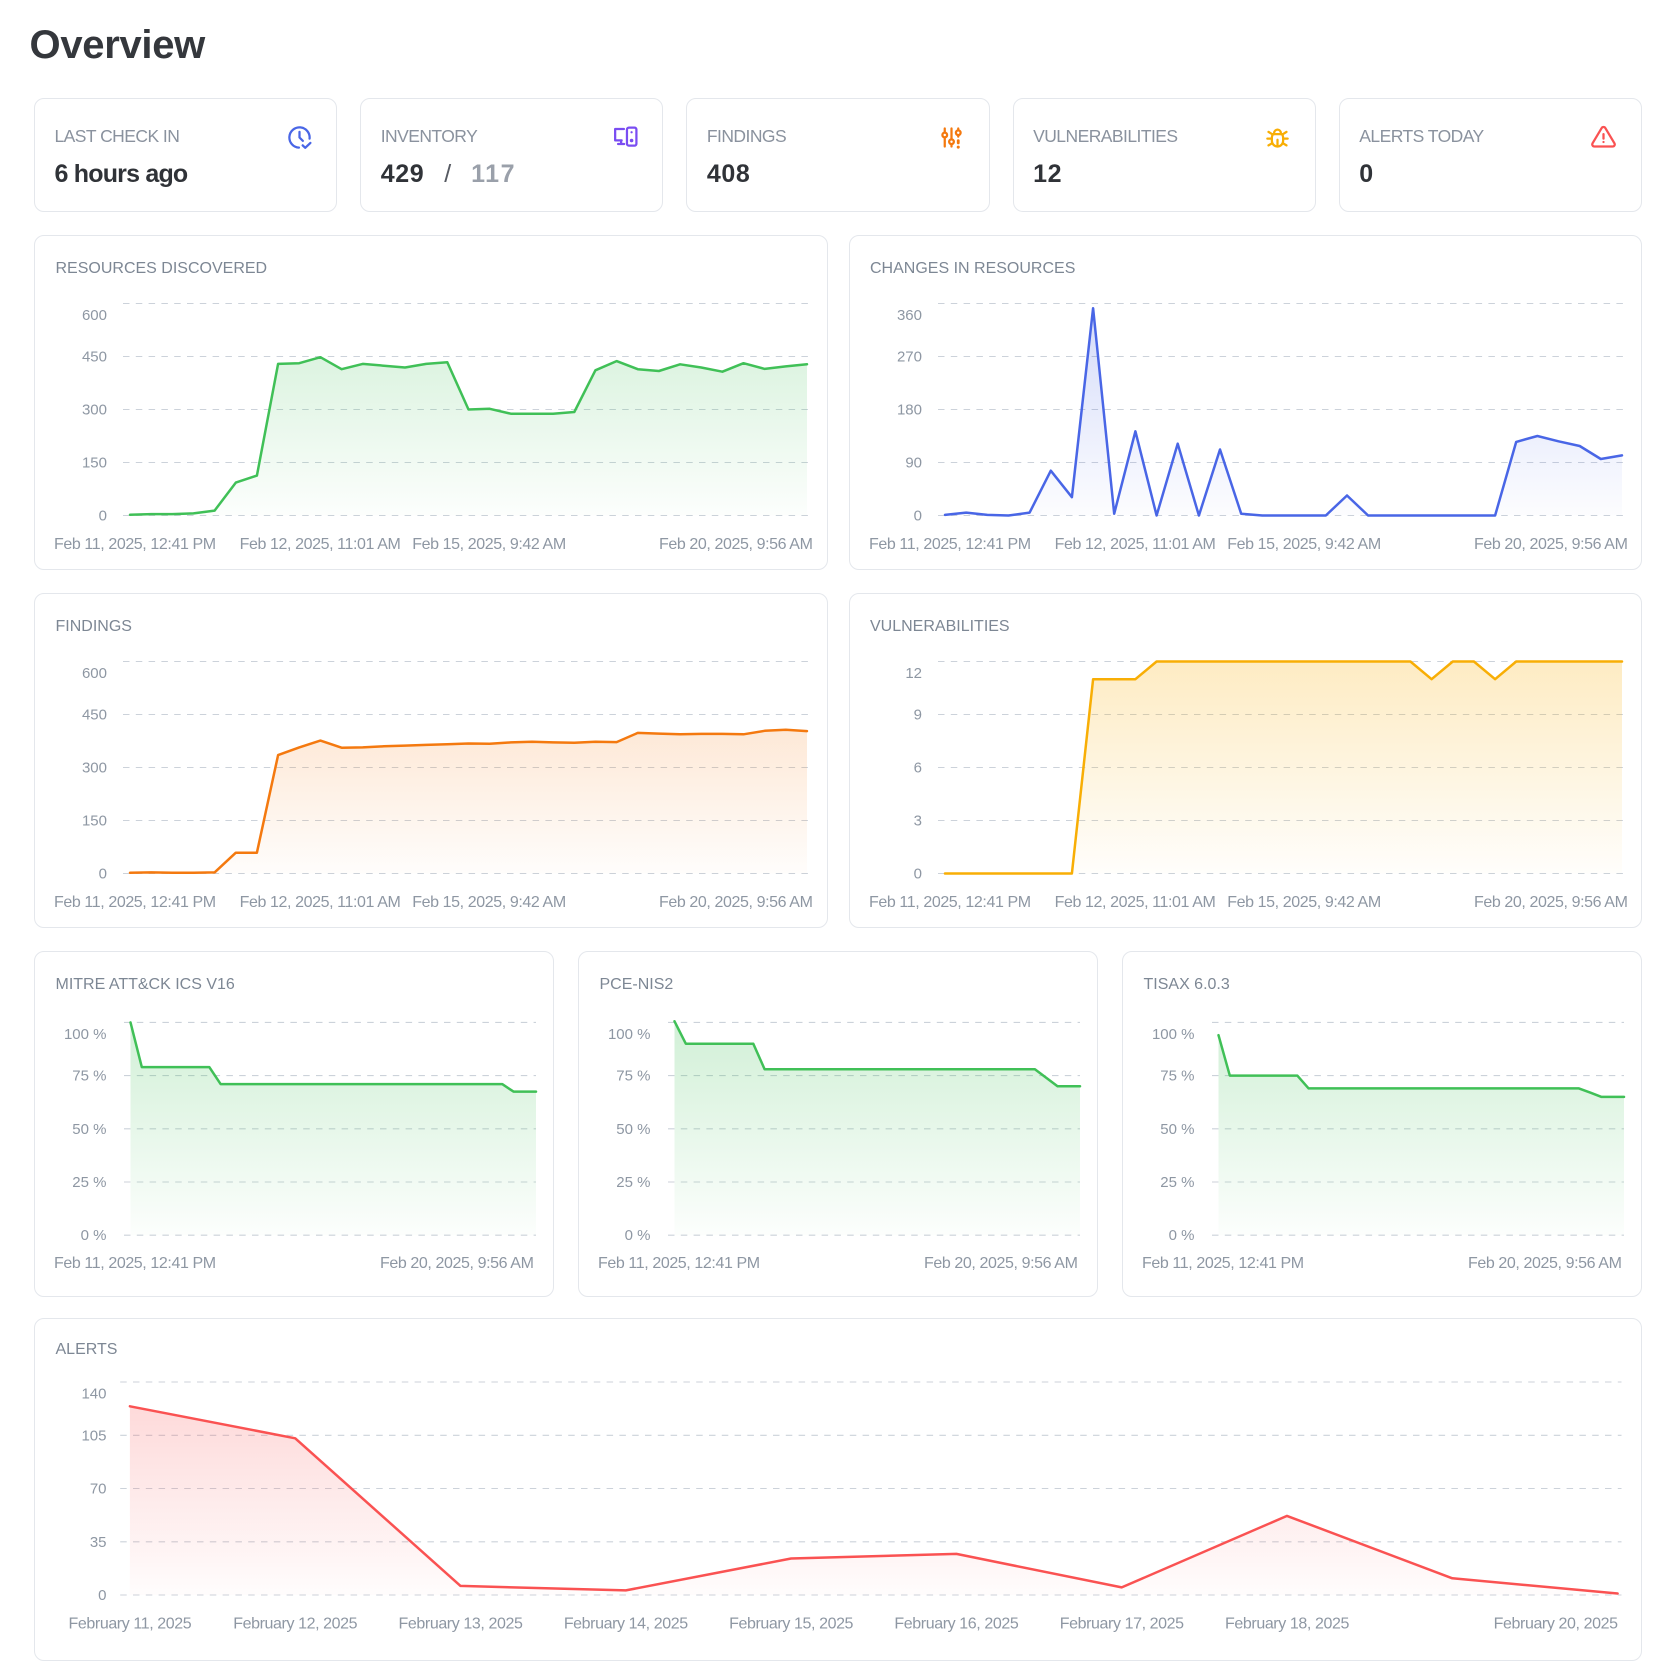 The image size is (1680, 1680). I want to click on svg-text: February 18, 2025, so click(1287, 1624).